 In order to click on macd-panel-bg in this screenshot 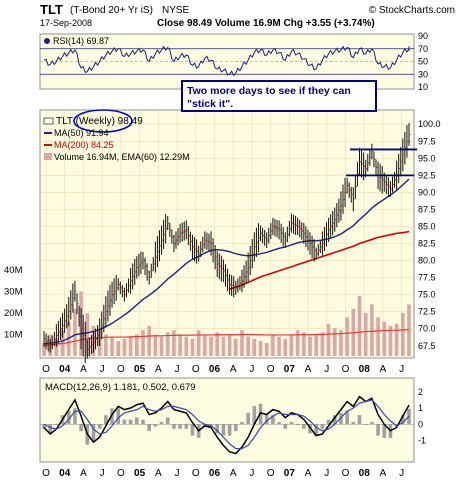, I will do `click(227, 420)`.